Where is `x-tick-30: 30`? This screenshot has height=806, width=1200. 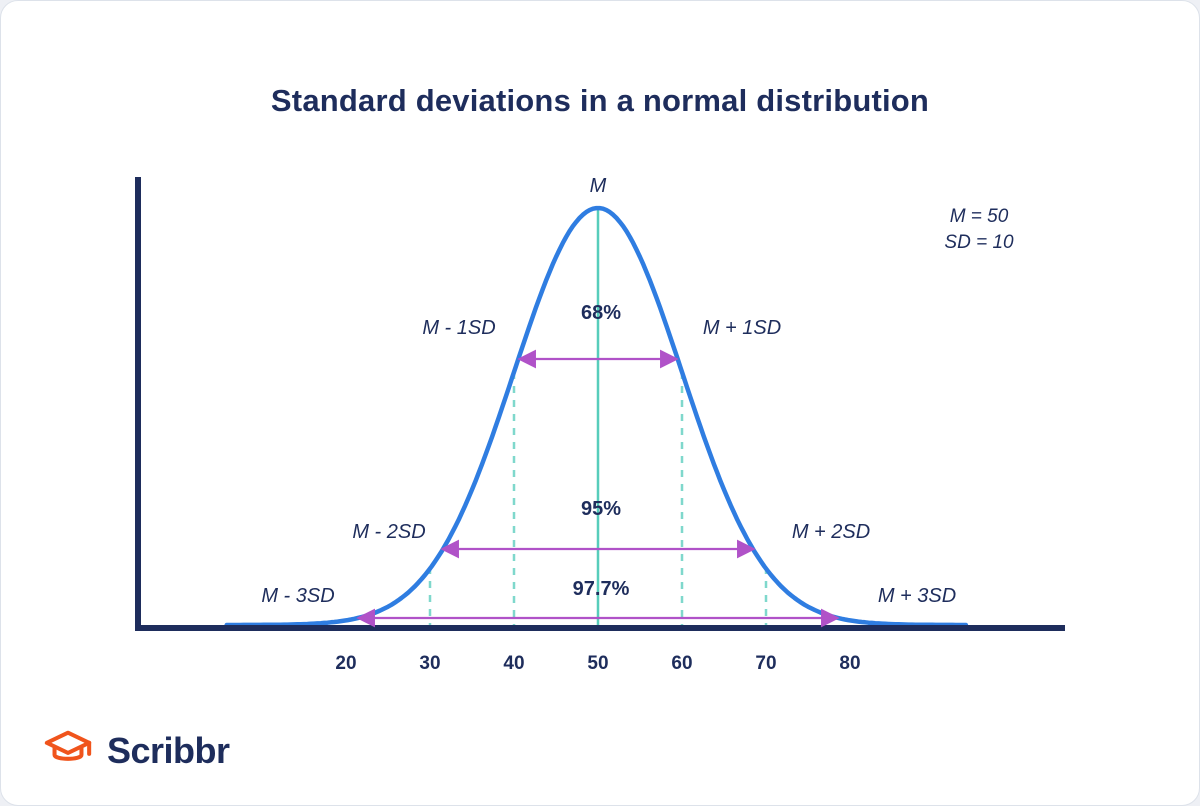 x-tick-30: 30 is located at coordinates (429, 663).